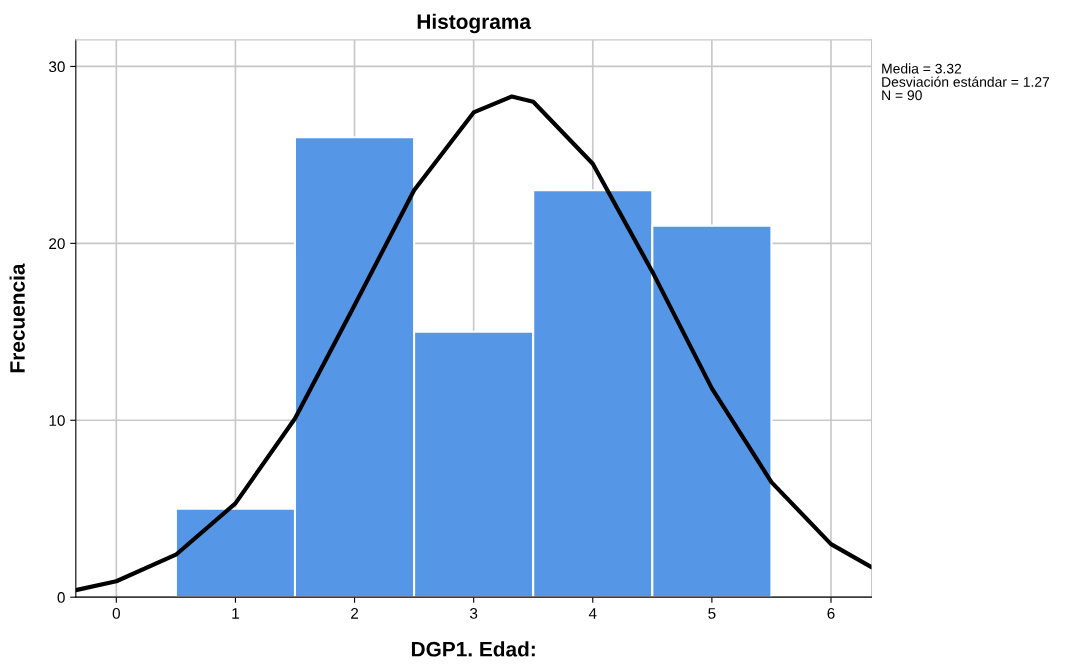 Image resolution: width=1068 pixels, height=665 pixels. What do you see at coordinates (57, 244) in the screenshot?
I see `y-tick-label: 20` at bounding box center [57, 244].